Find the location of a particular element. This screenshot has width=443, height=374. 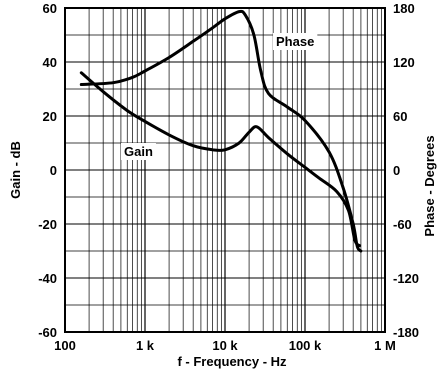

x-tick-label: 100 is located at coordinates (65, 345).